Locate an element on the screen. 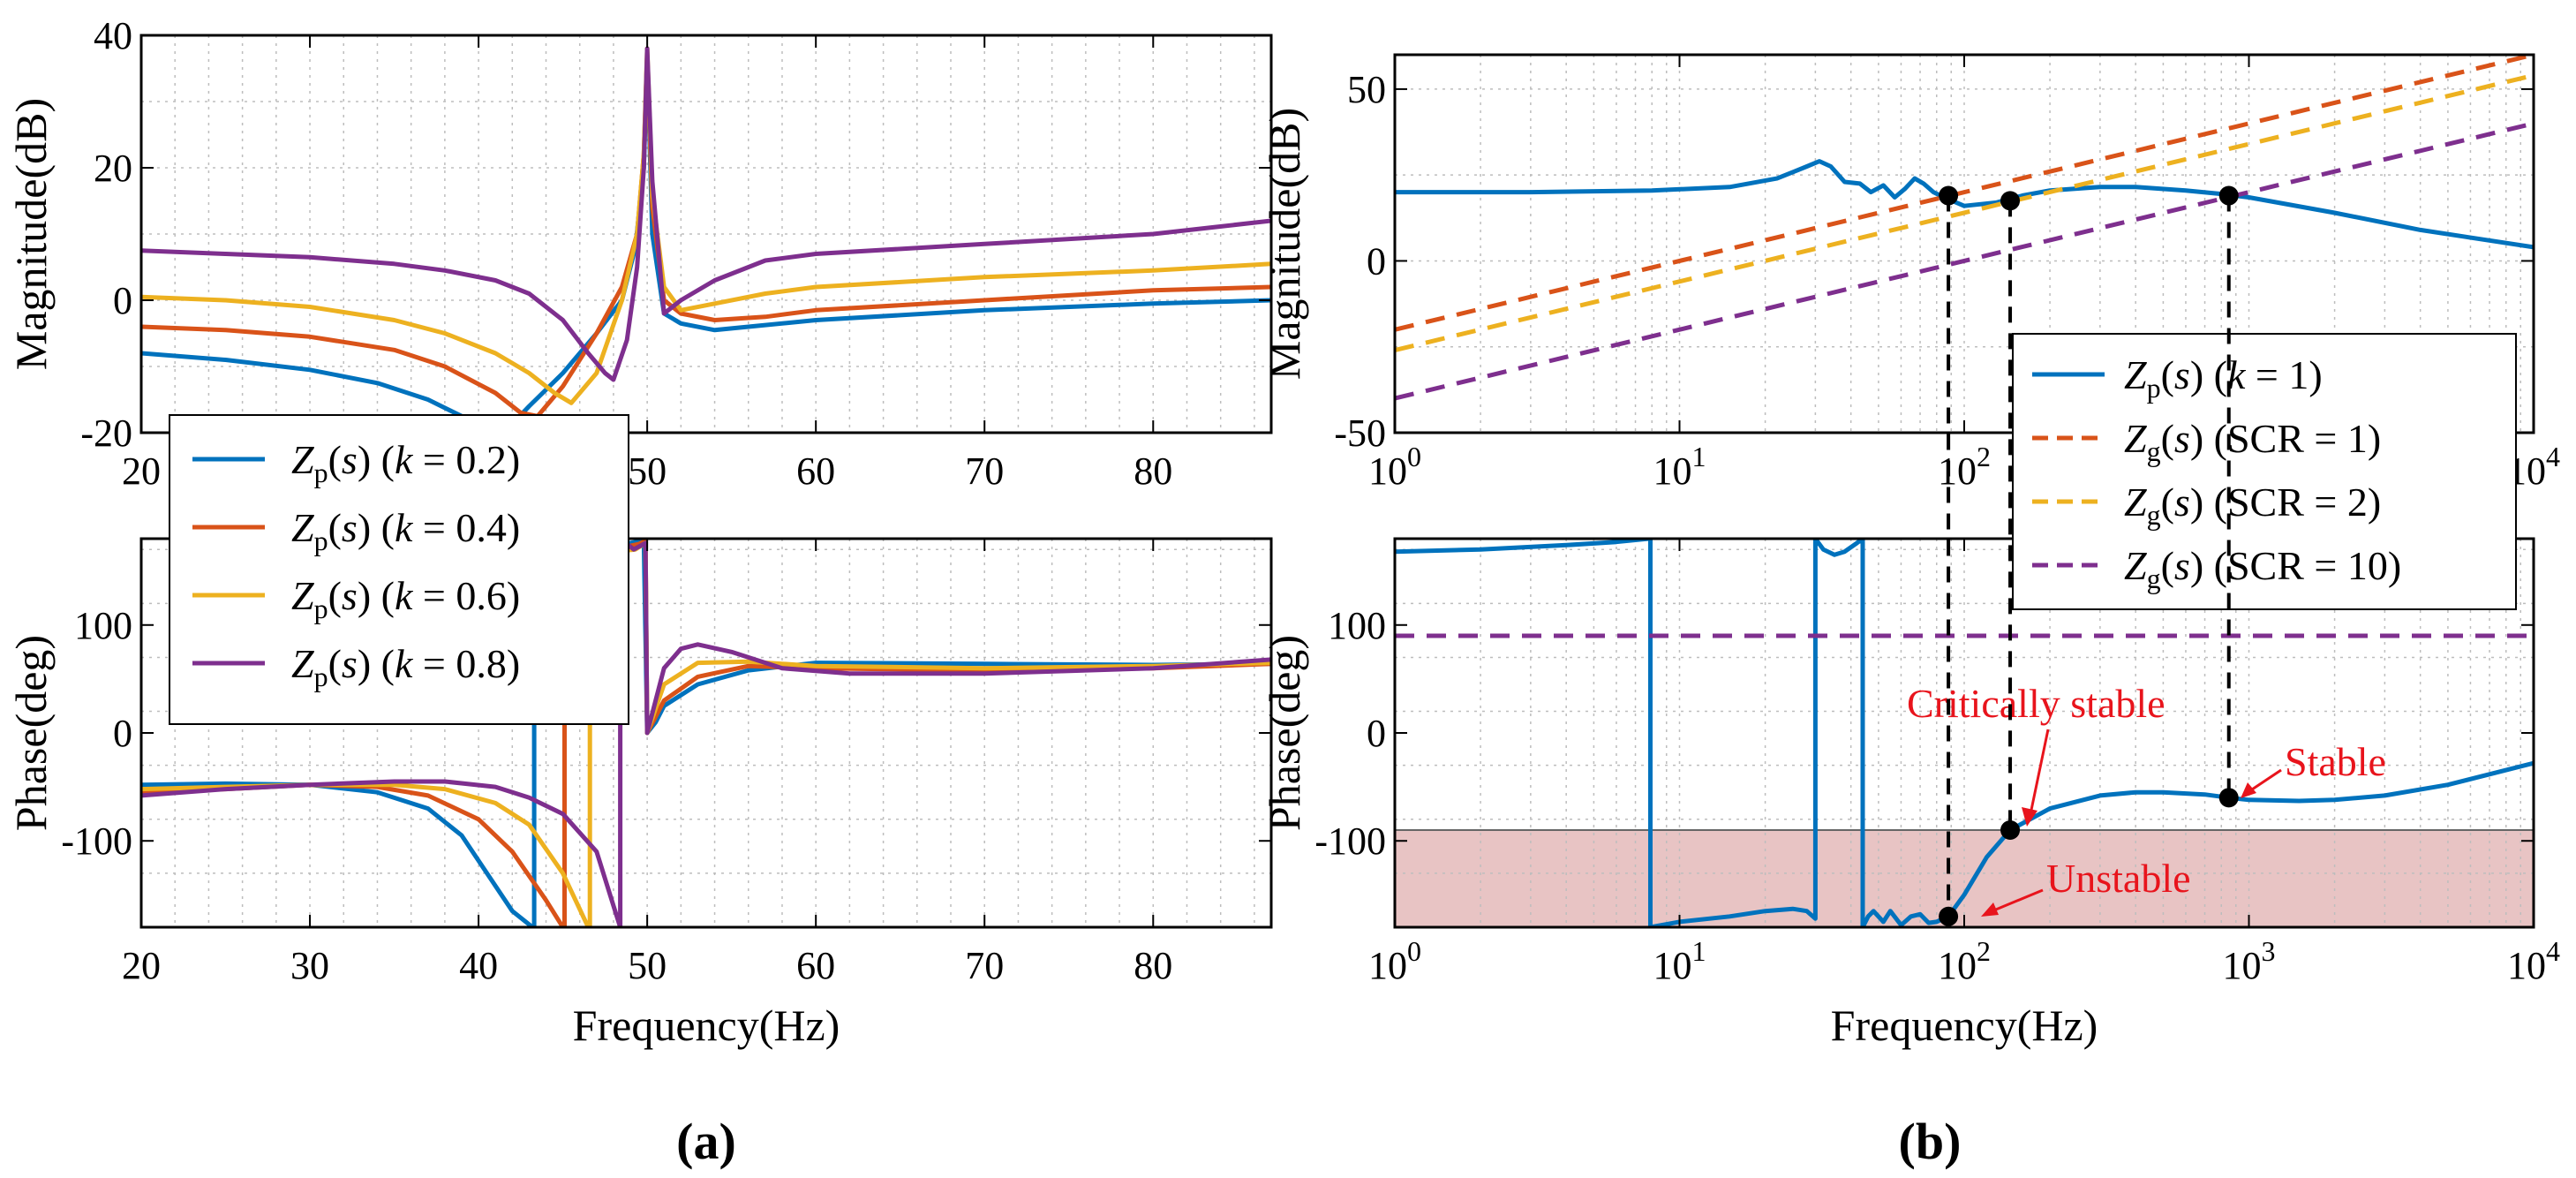 The image size is (2576, 1178). y-tick-label: -20 is located at coordinates (106, 433).